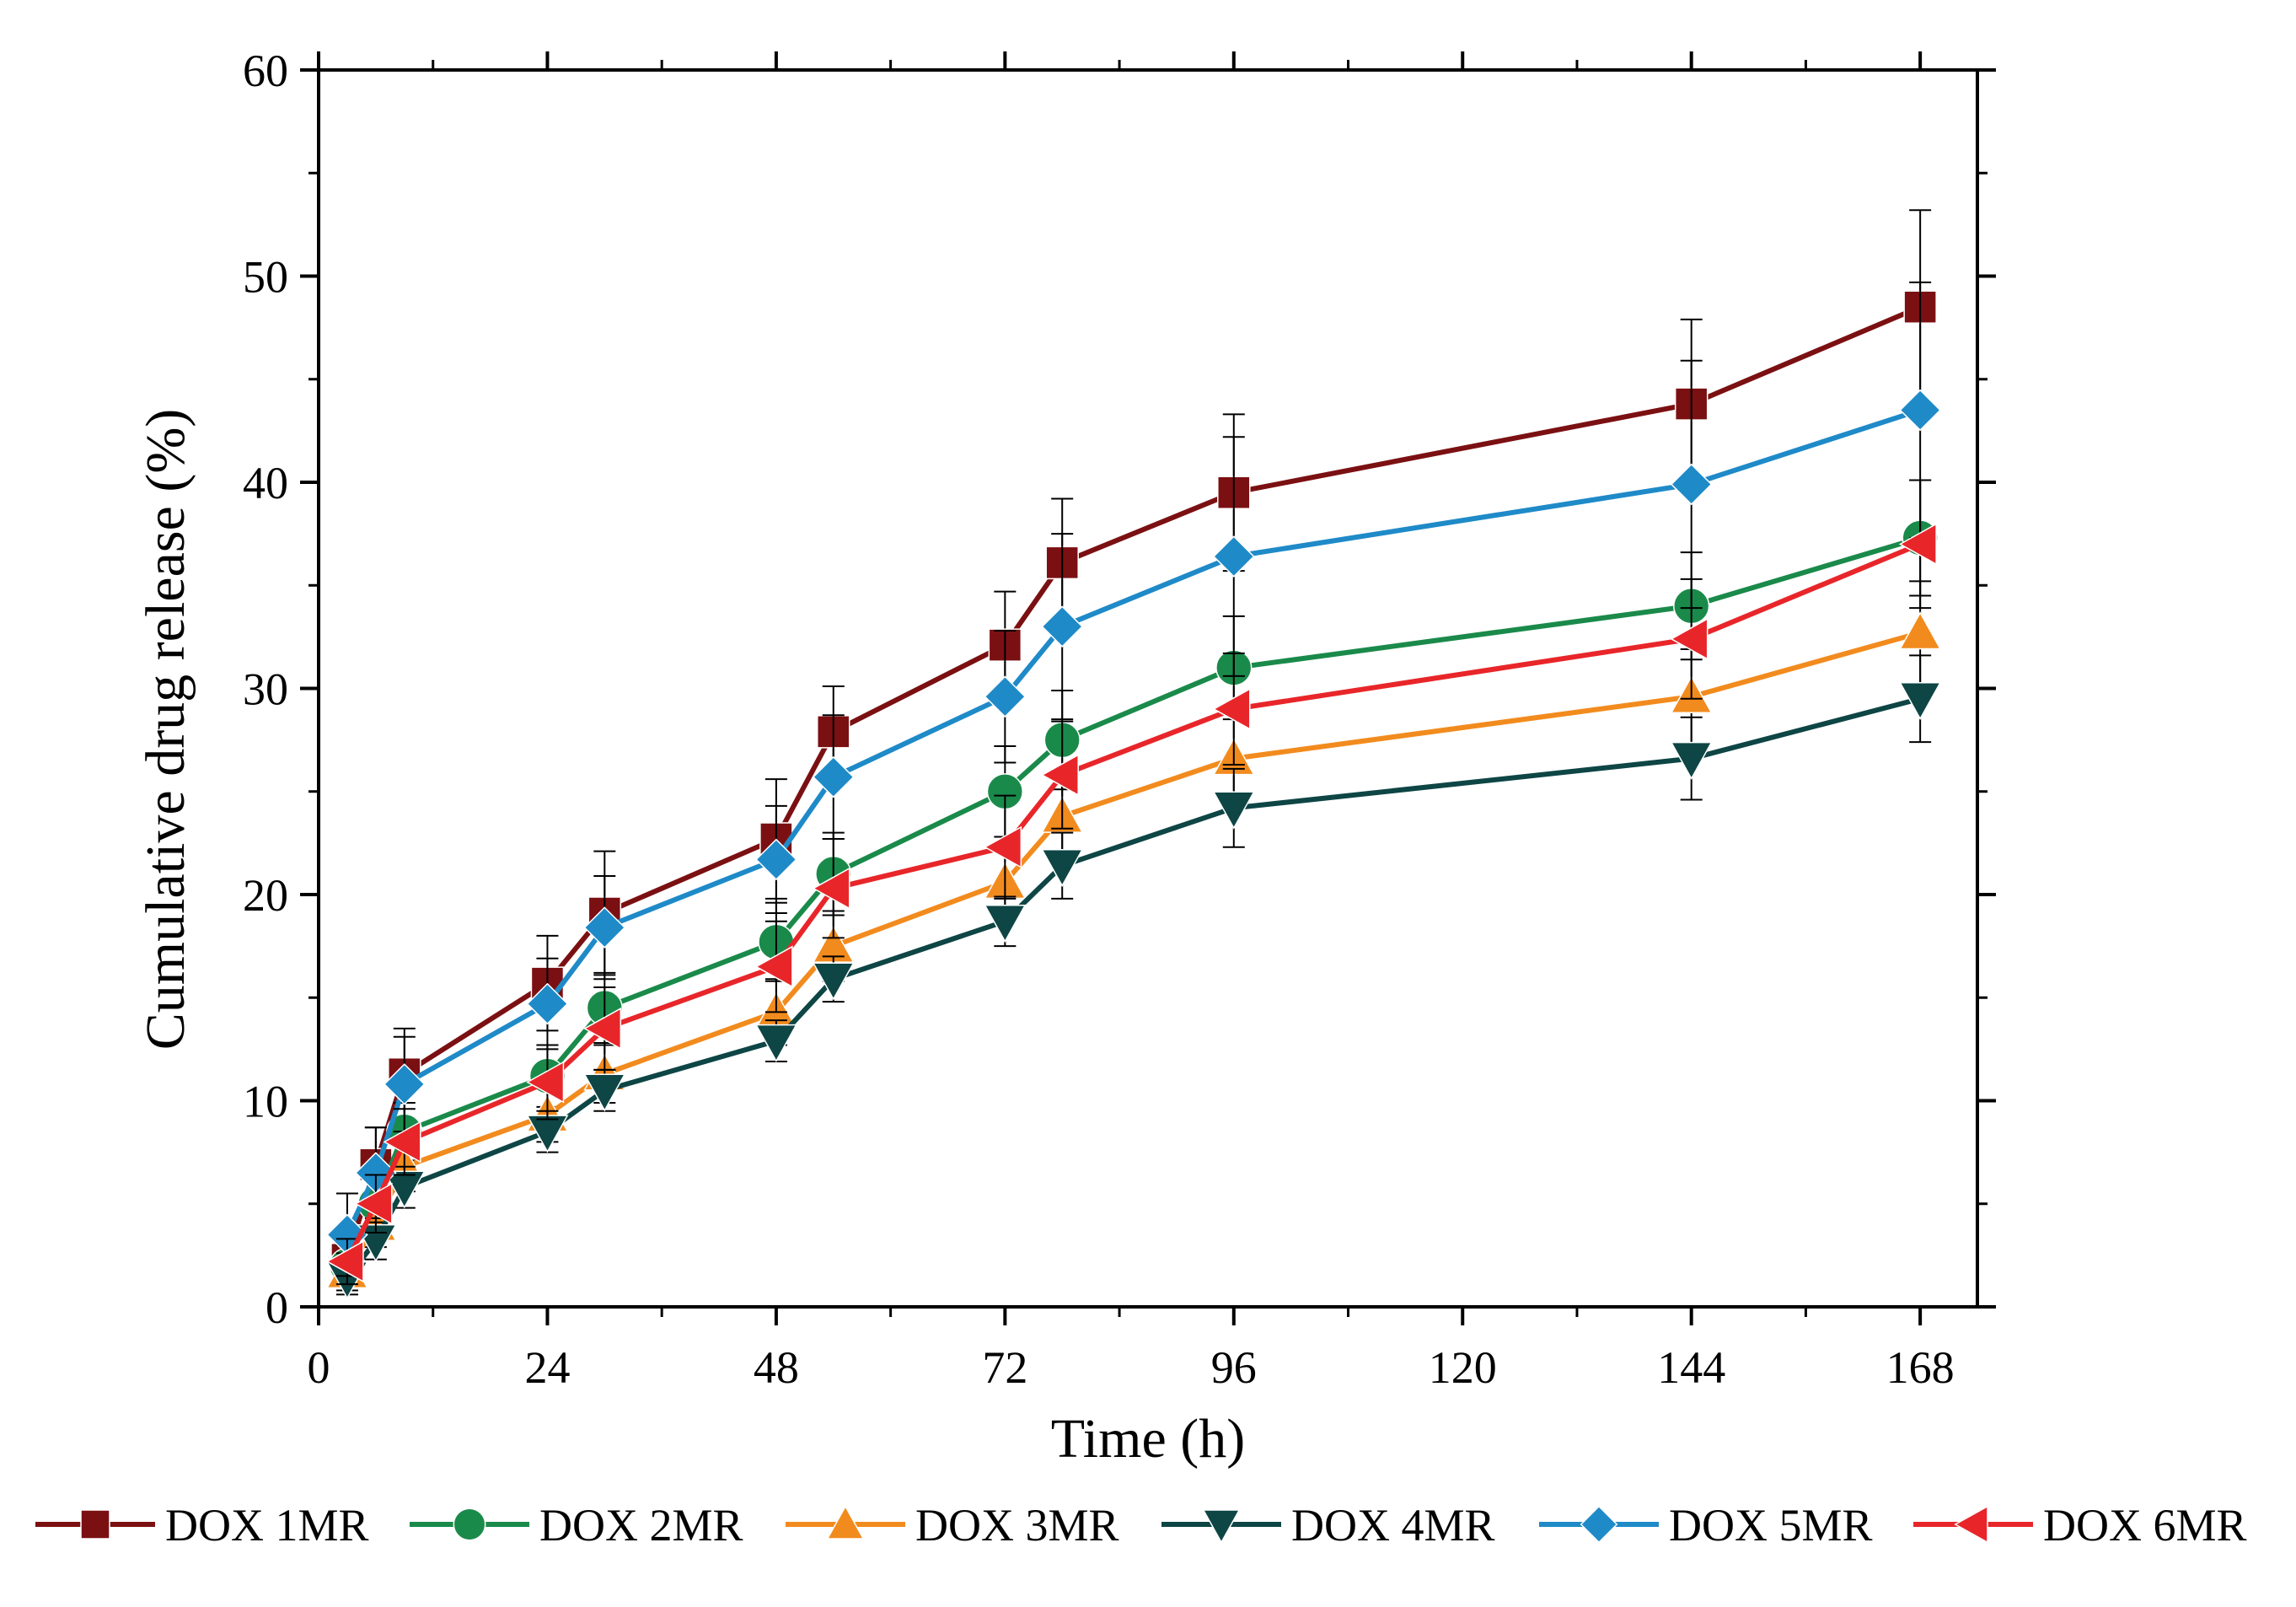 The image size is (2296, 1607). What do you see at coordinates (265, 277) in the screenshot?
I see `y-tick-label: 50` at bounding box center [265, 277].